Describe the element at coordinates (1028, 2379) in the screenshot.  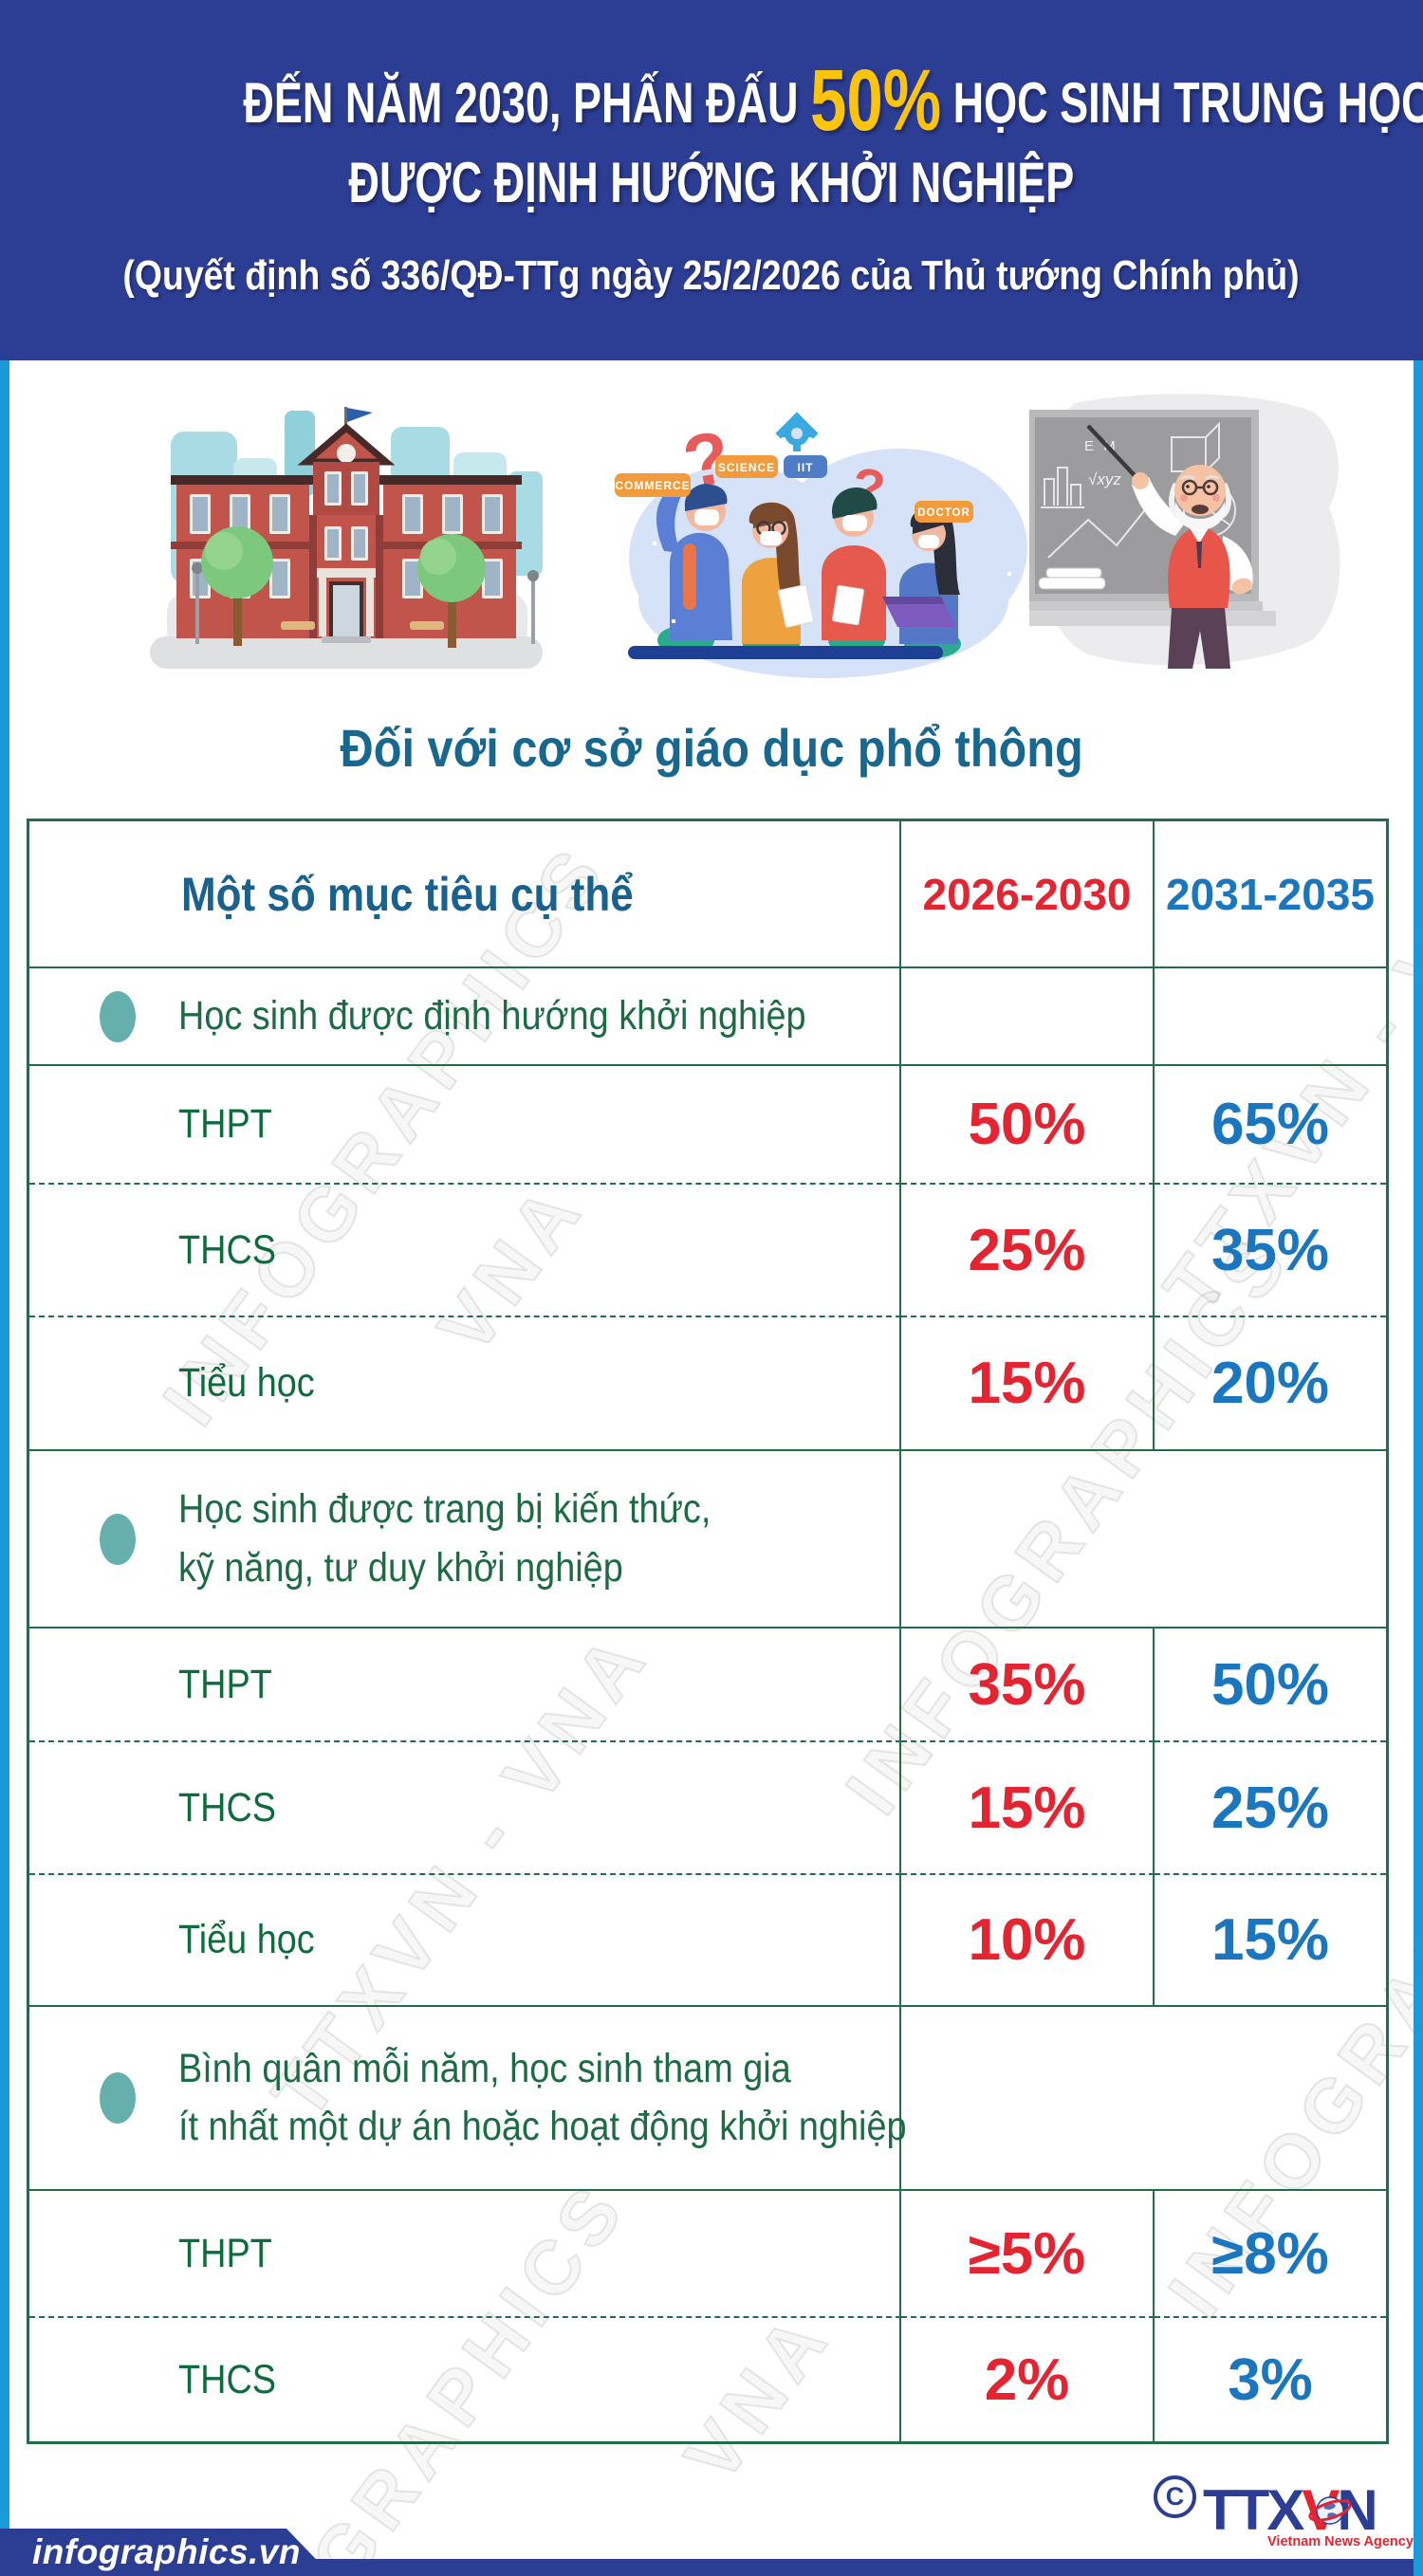
I see `value-2026: 2%` at that location.